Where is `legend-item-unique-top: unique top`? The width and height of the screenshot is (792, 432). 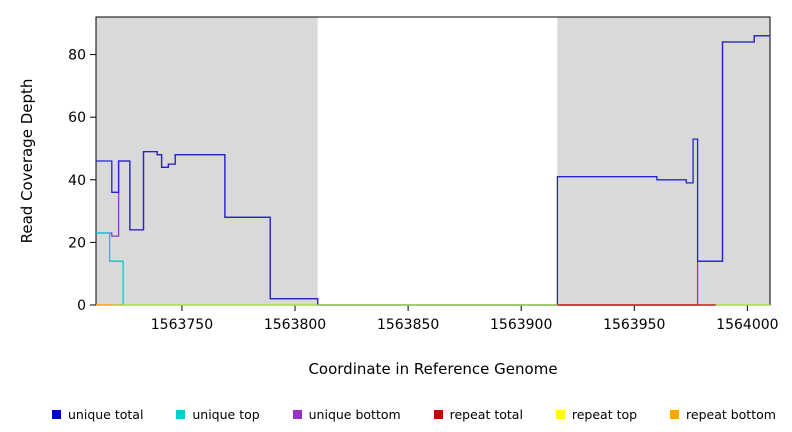
legend-item-unique-top: unique top is located at coordinates (218, 414).